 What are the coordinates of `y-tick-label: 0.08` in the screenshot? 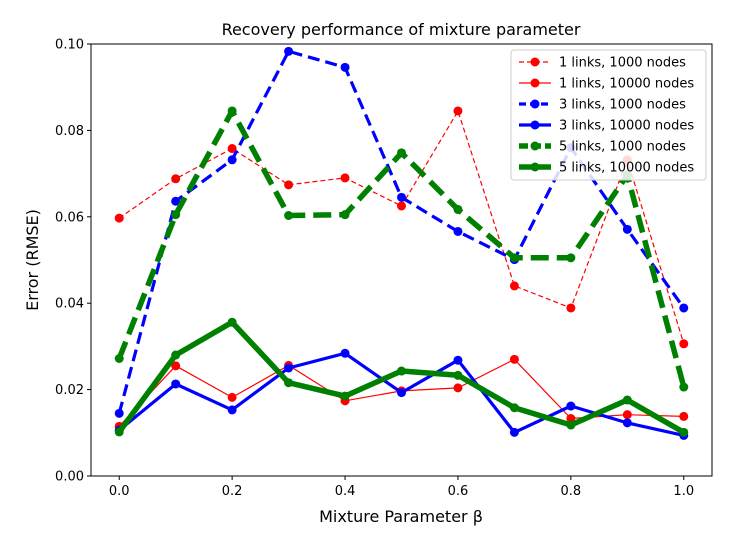 It's located at (69, 131).